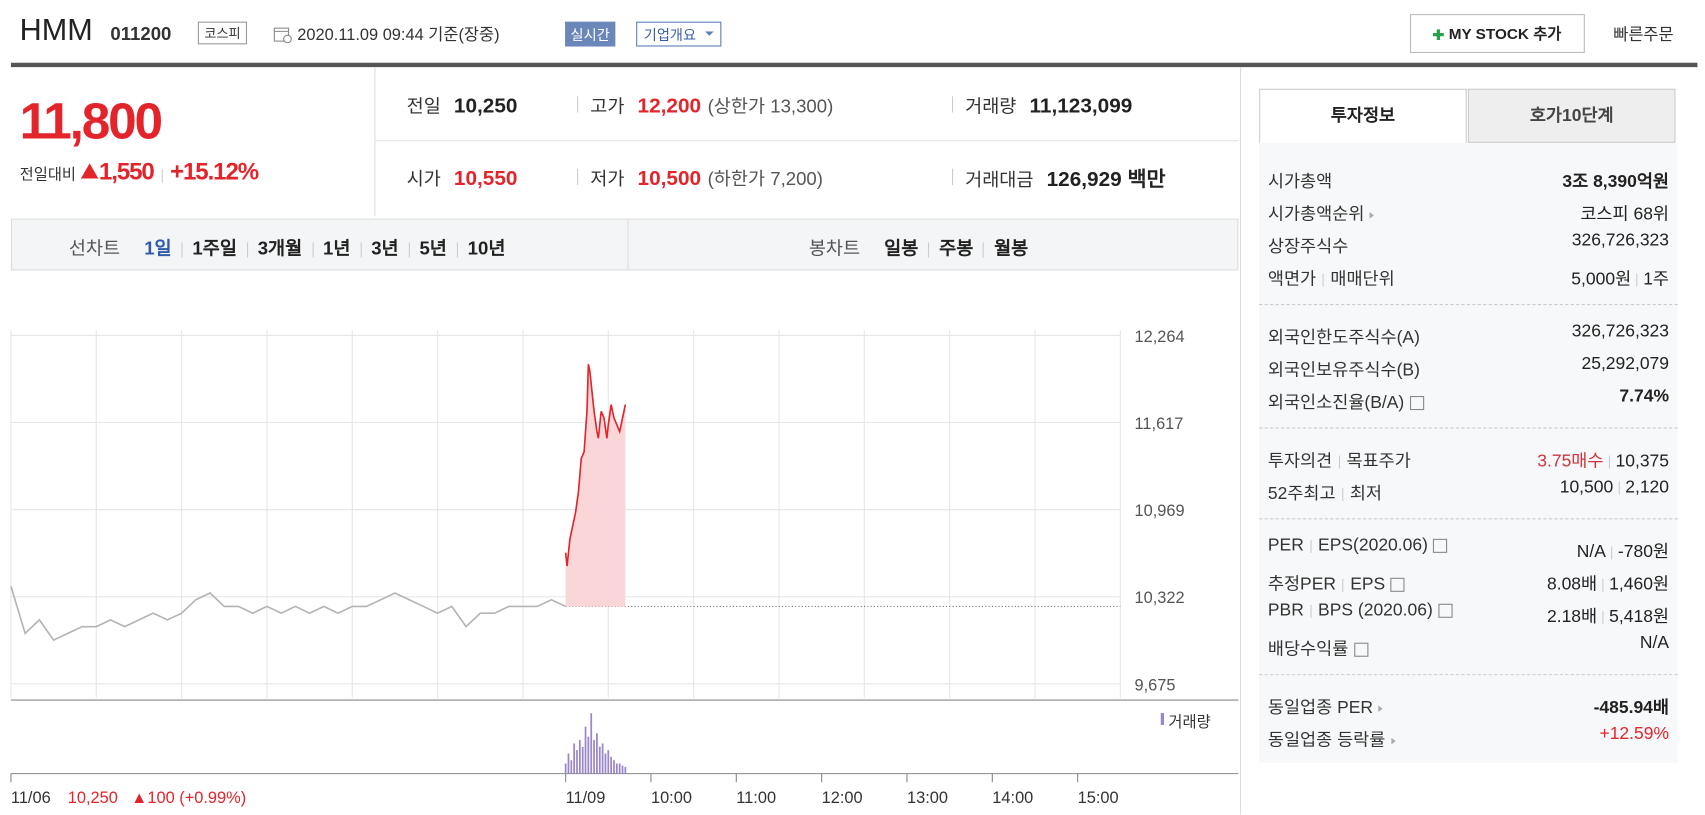 The height and width of the screenshot is (815, 1705). What do you see at coordinates (1325, 491) in the screenshot?
I see `info-label: 52주최고 최저` at bounding box center [1325, 491].